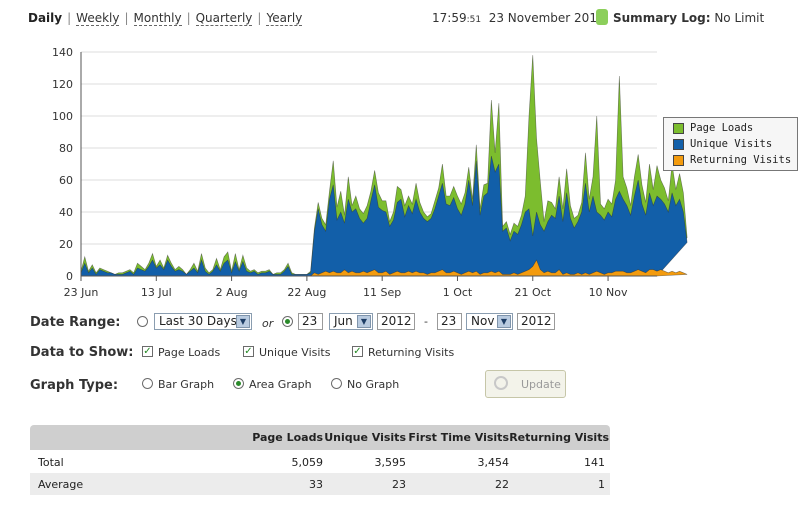  What do you see at coordinates (426, 321) in the screenshot?
I see `range-dash: -` at bounding box center [426, 321].